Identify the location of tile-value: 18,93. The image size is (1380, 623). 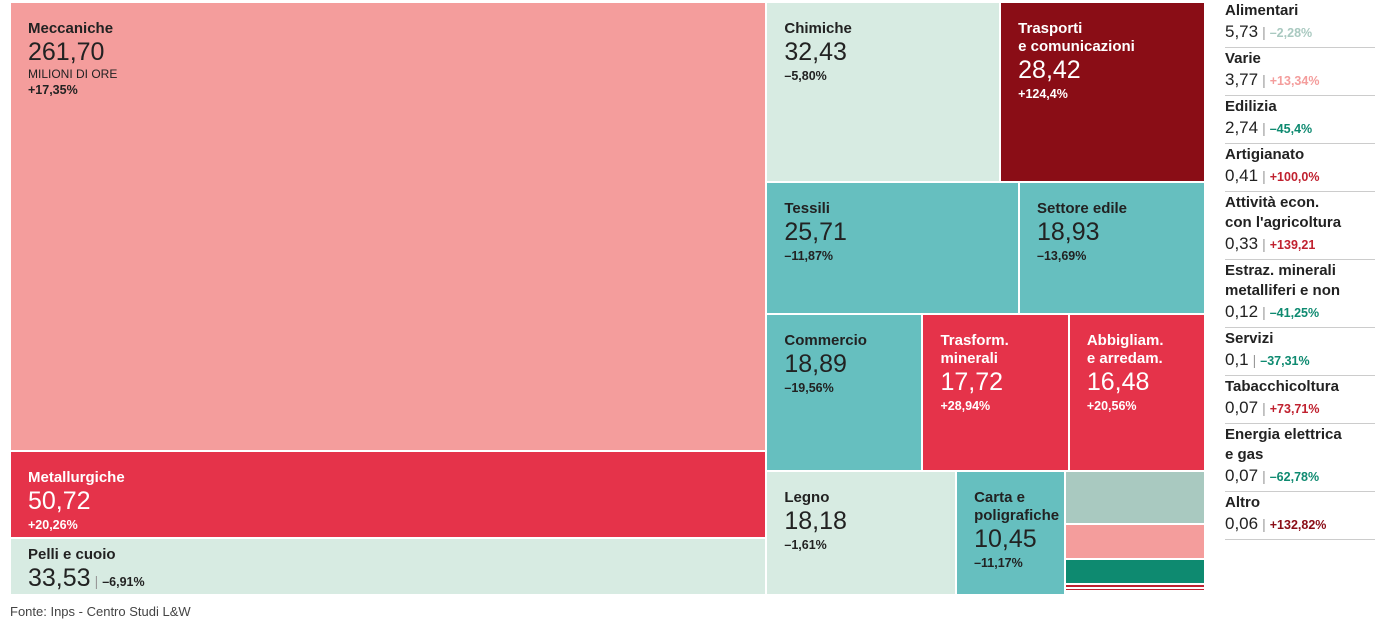
(1068, 231).